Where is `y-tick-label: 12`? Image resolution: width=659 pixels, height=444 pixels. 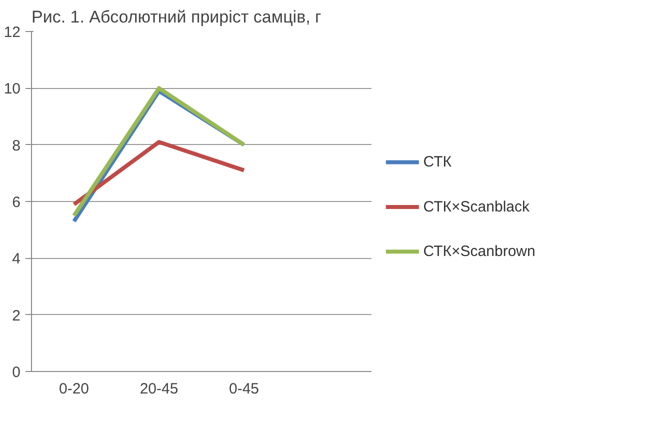
y-tick-label: 12 is located at coordinates (12, 32).